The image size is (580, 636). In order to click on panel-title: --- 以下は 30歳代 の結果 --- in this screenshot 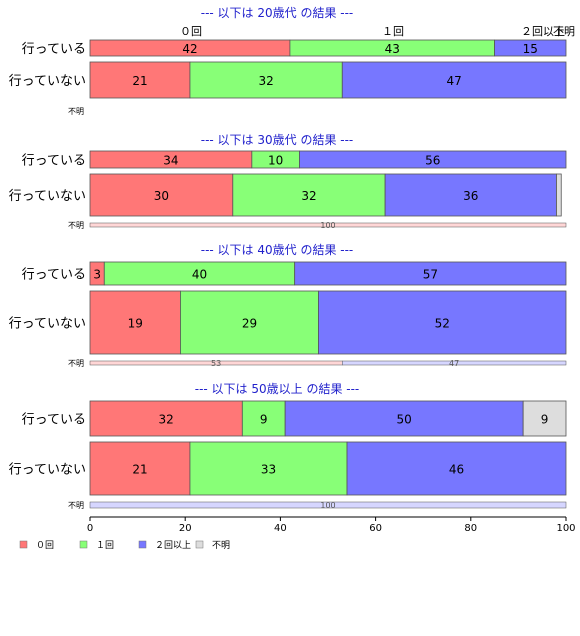, I will do `click(277, 140)`.